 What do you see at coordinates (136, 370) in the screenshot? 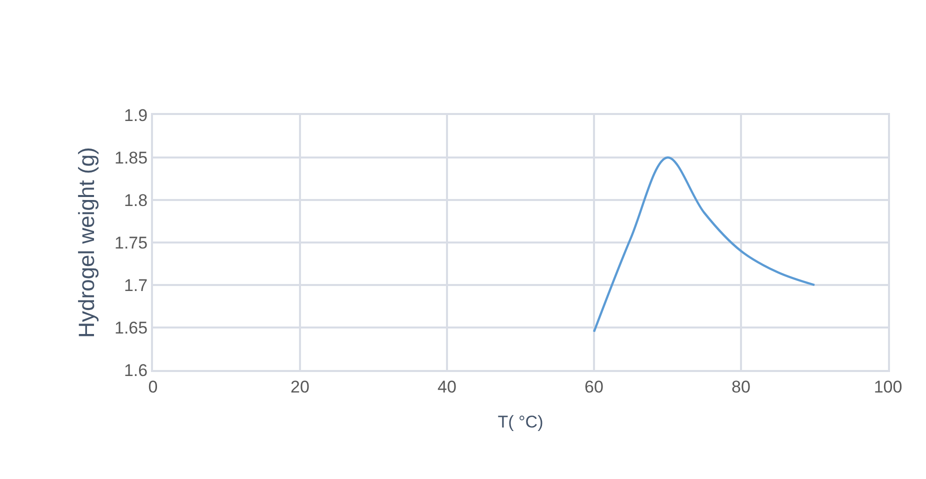
I see `y-tick-label: 1.6` at bounding box center [136, 370].